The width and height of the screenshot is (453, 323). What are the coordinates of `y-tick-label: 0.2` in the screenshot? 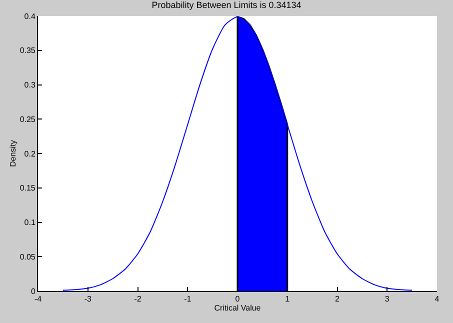 It's located at (30, 153).